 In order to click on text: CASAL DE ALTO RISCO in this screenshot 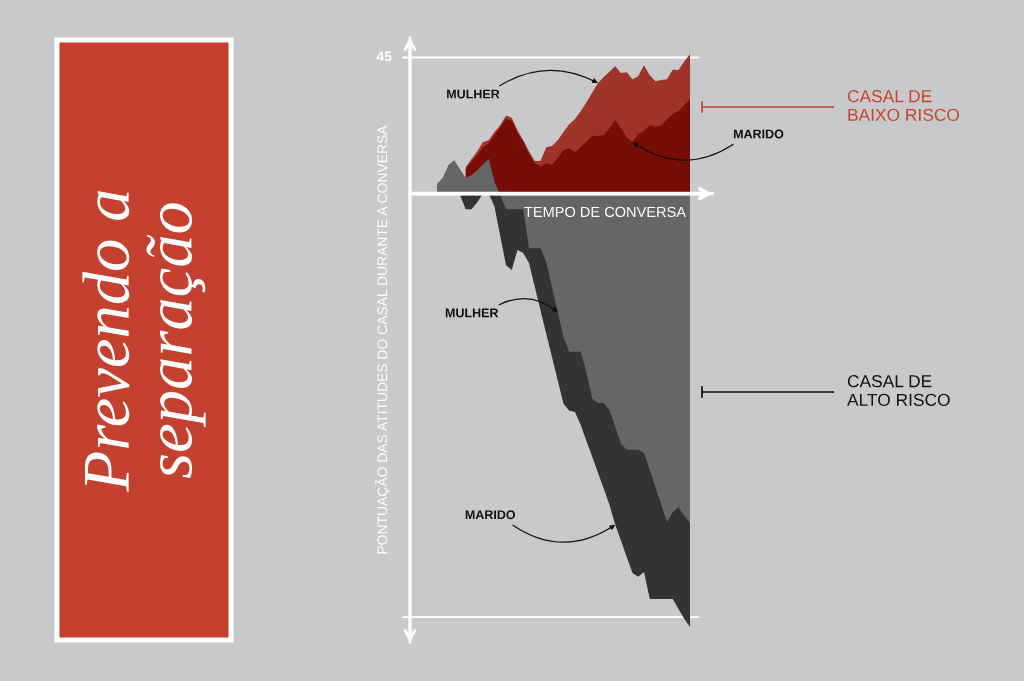, I will do `click(898, 391)`.